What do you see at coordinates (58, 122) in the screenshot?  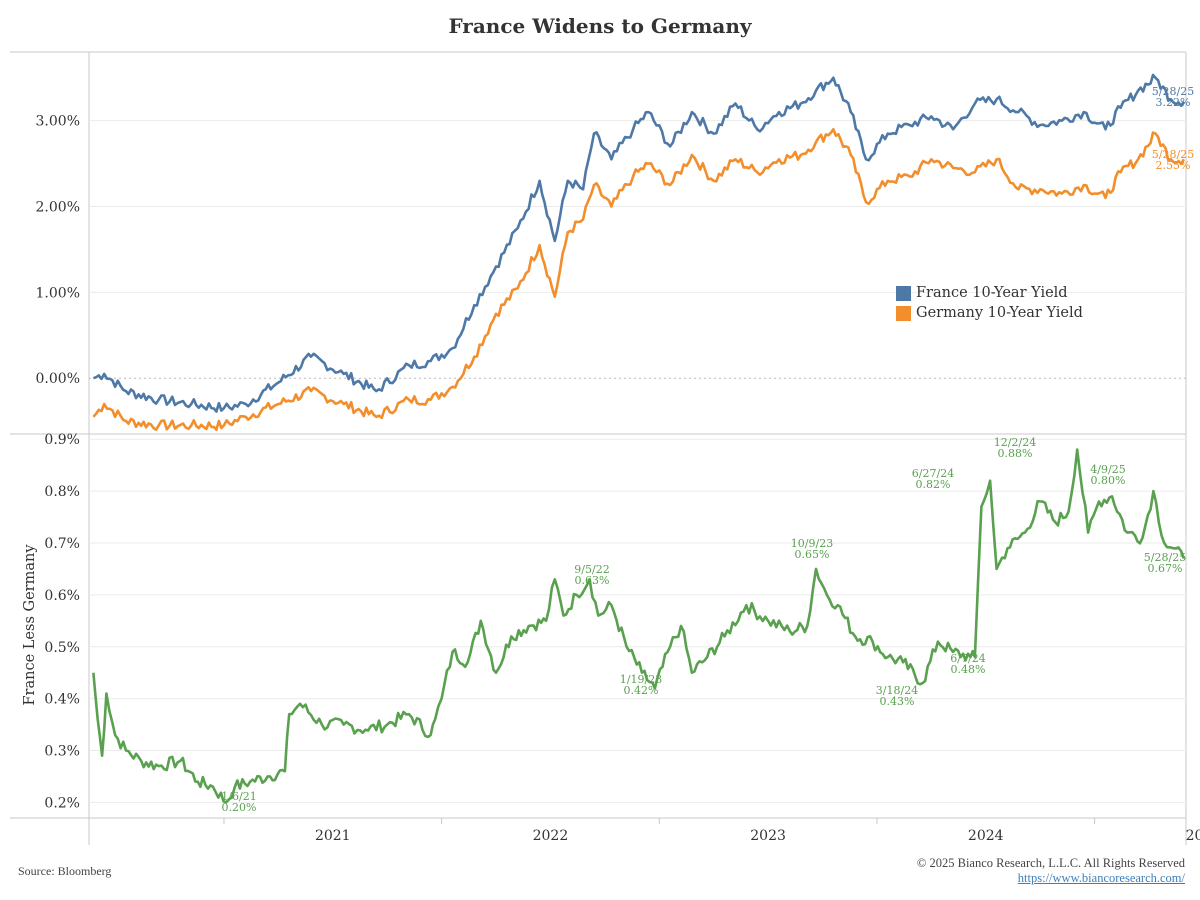 I see `top-y-tick-label: 3.00%` at bounding box center [58, 122].